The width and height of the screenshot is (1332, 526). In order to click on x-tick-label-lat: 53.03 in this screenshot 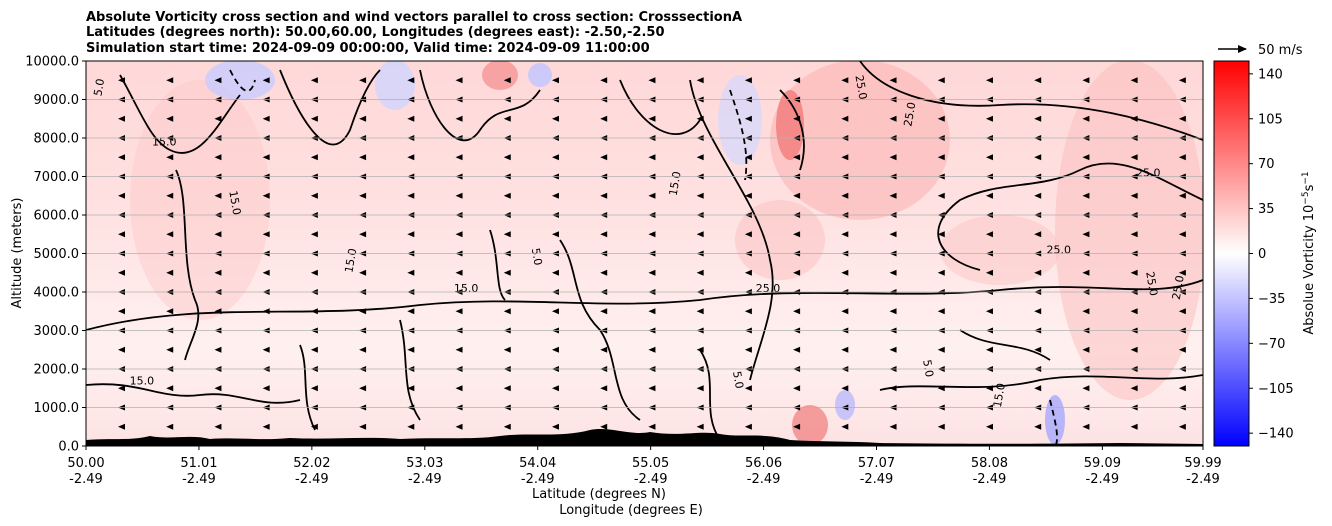, I will do `click(424, 463)`.